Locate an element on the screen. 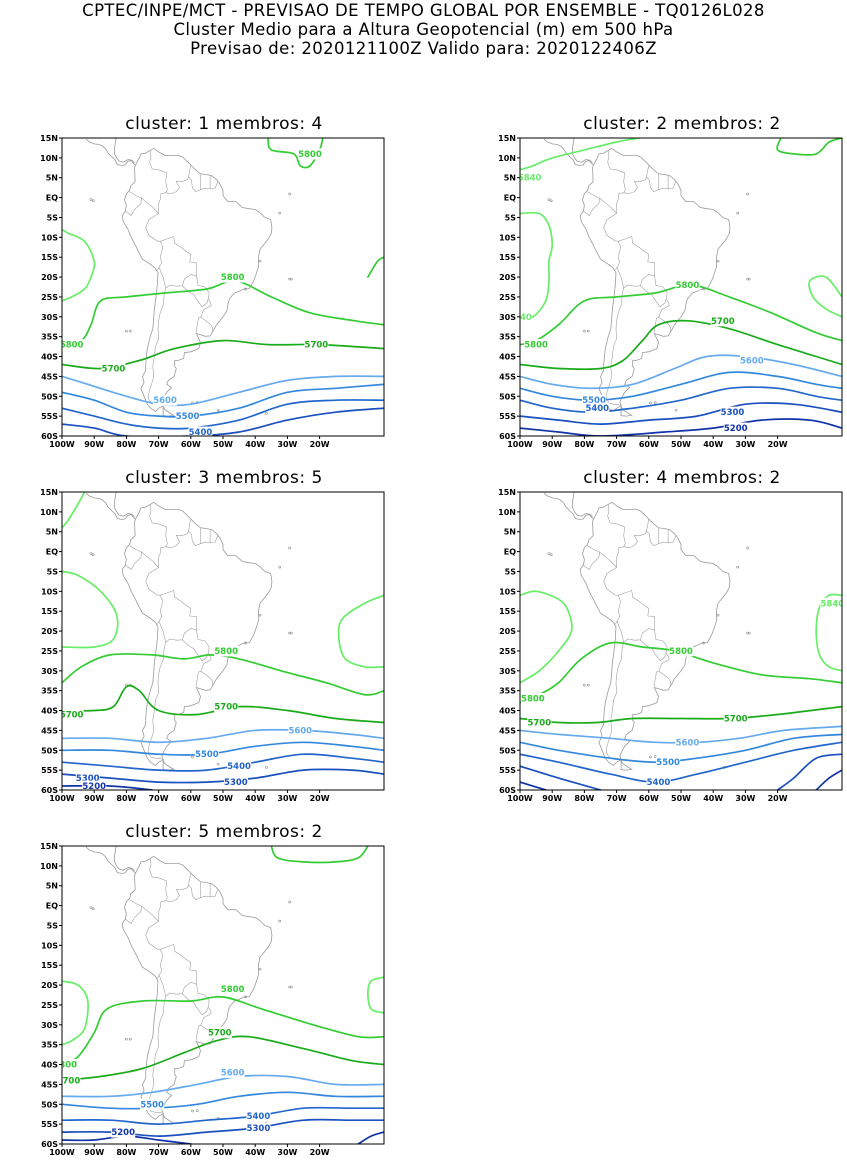 This screenshot has height=1166, width=847. lat-tick-label: 60S is located at coordinates (49, 790).